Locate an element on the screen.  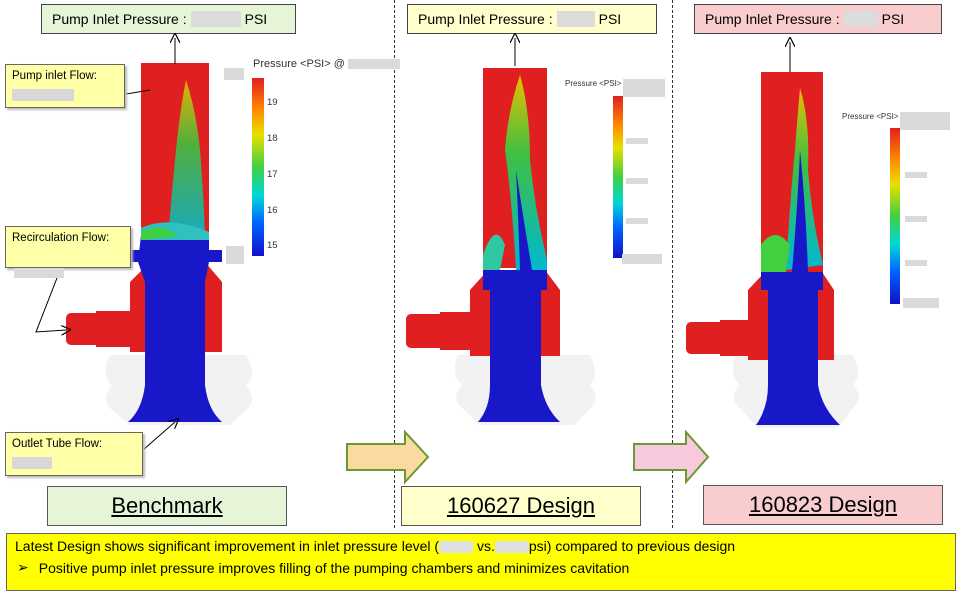
legend-tick: 19 is located at coordinates (272, 102).